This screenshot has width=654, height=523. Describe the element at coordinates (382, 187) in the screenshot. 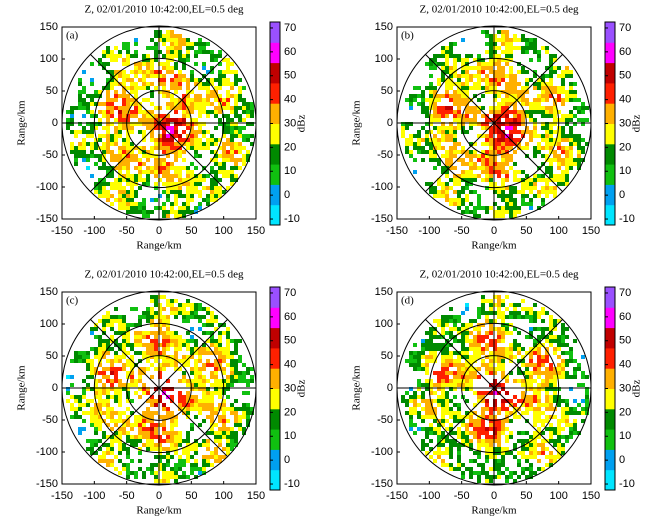

I see `y-tick-label: -100` at that location.